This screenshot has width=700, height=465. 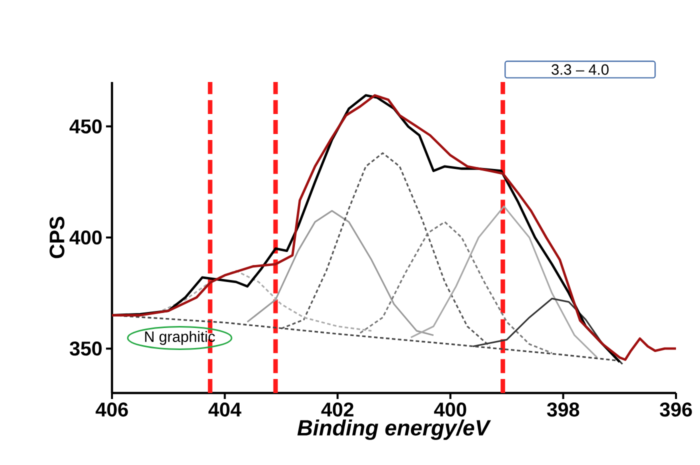 What do you see at coordinates (57, 237) in the screenshot?
I see `y-axis-title: CPS` at bounding box center [57, 237].